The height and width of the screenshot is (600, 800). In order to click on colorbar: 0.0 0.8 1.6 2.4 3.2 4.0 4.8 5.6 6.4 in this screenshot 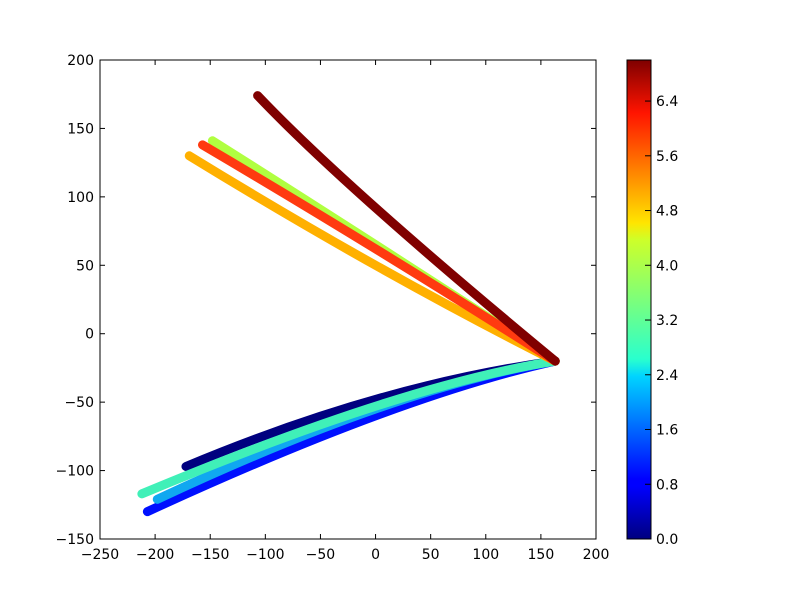, I will do `click(652, 303)`.